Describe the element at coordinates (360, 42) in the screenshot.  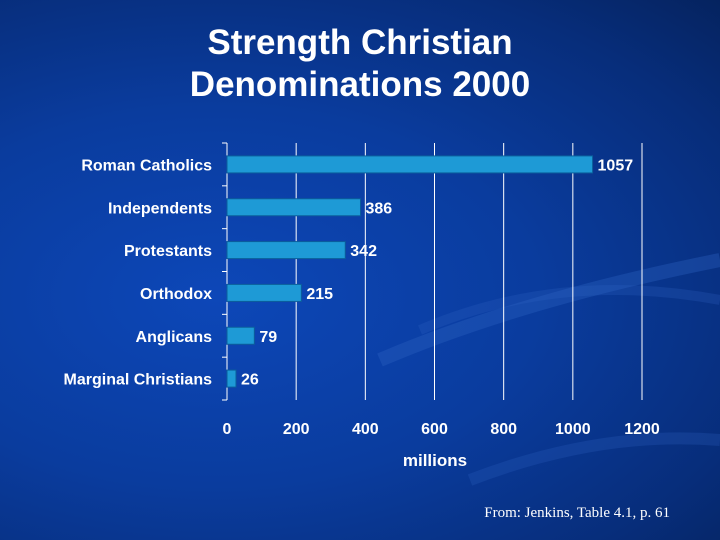
I see `title-line-1: Strength Christian` at that location.